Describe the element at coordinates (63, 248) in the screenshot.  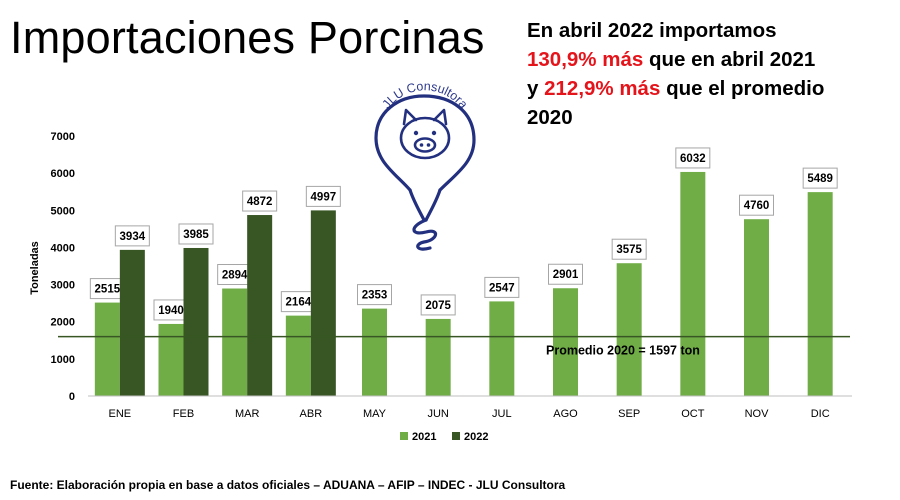
I see `y-tick-label: 4000` at that location.